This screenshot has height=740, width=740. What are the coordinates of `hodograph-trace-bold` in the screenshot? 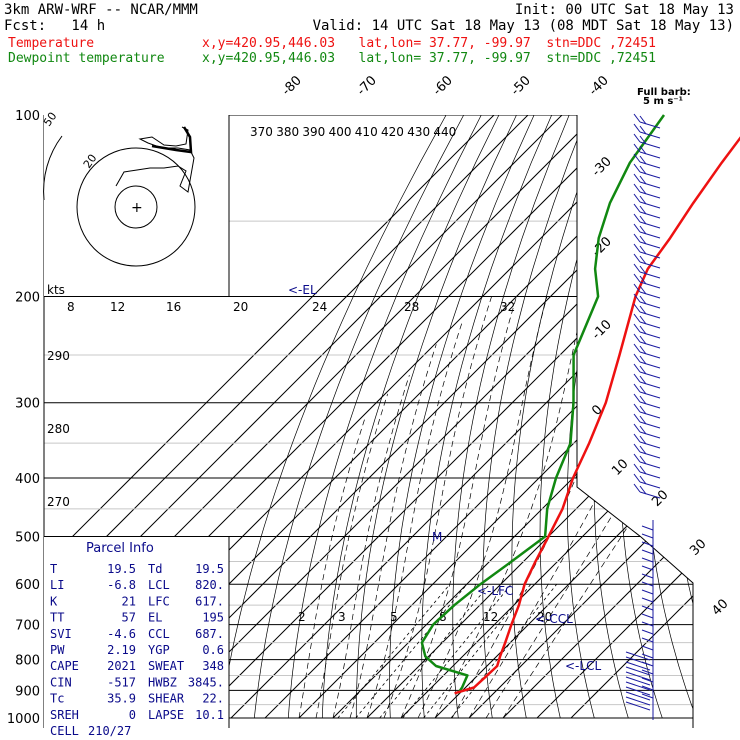 It's located at (172, 140).